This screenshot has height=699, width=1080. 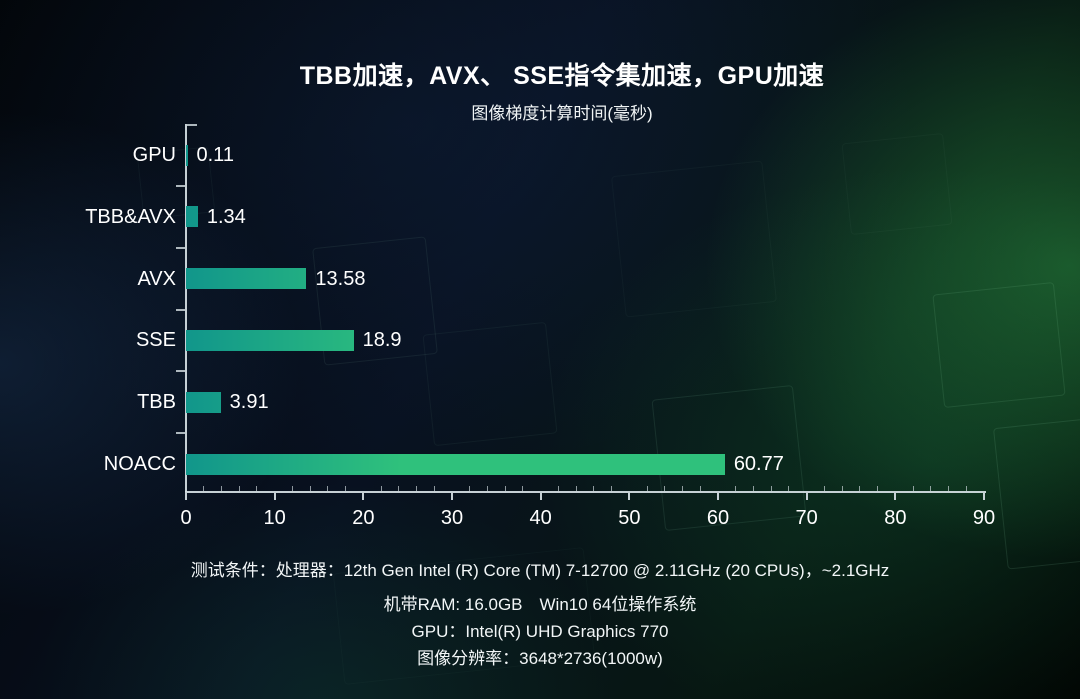 I want to click on x-tick-label: 40, so click(x=540, y=518).